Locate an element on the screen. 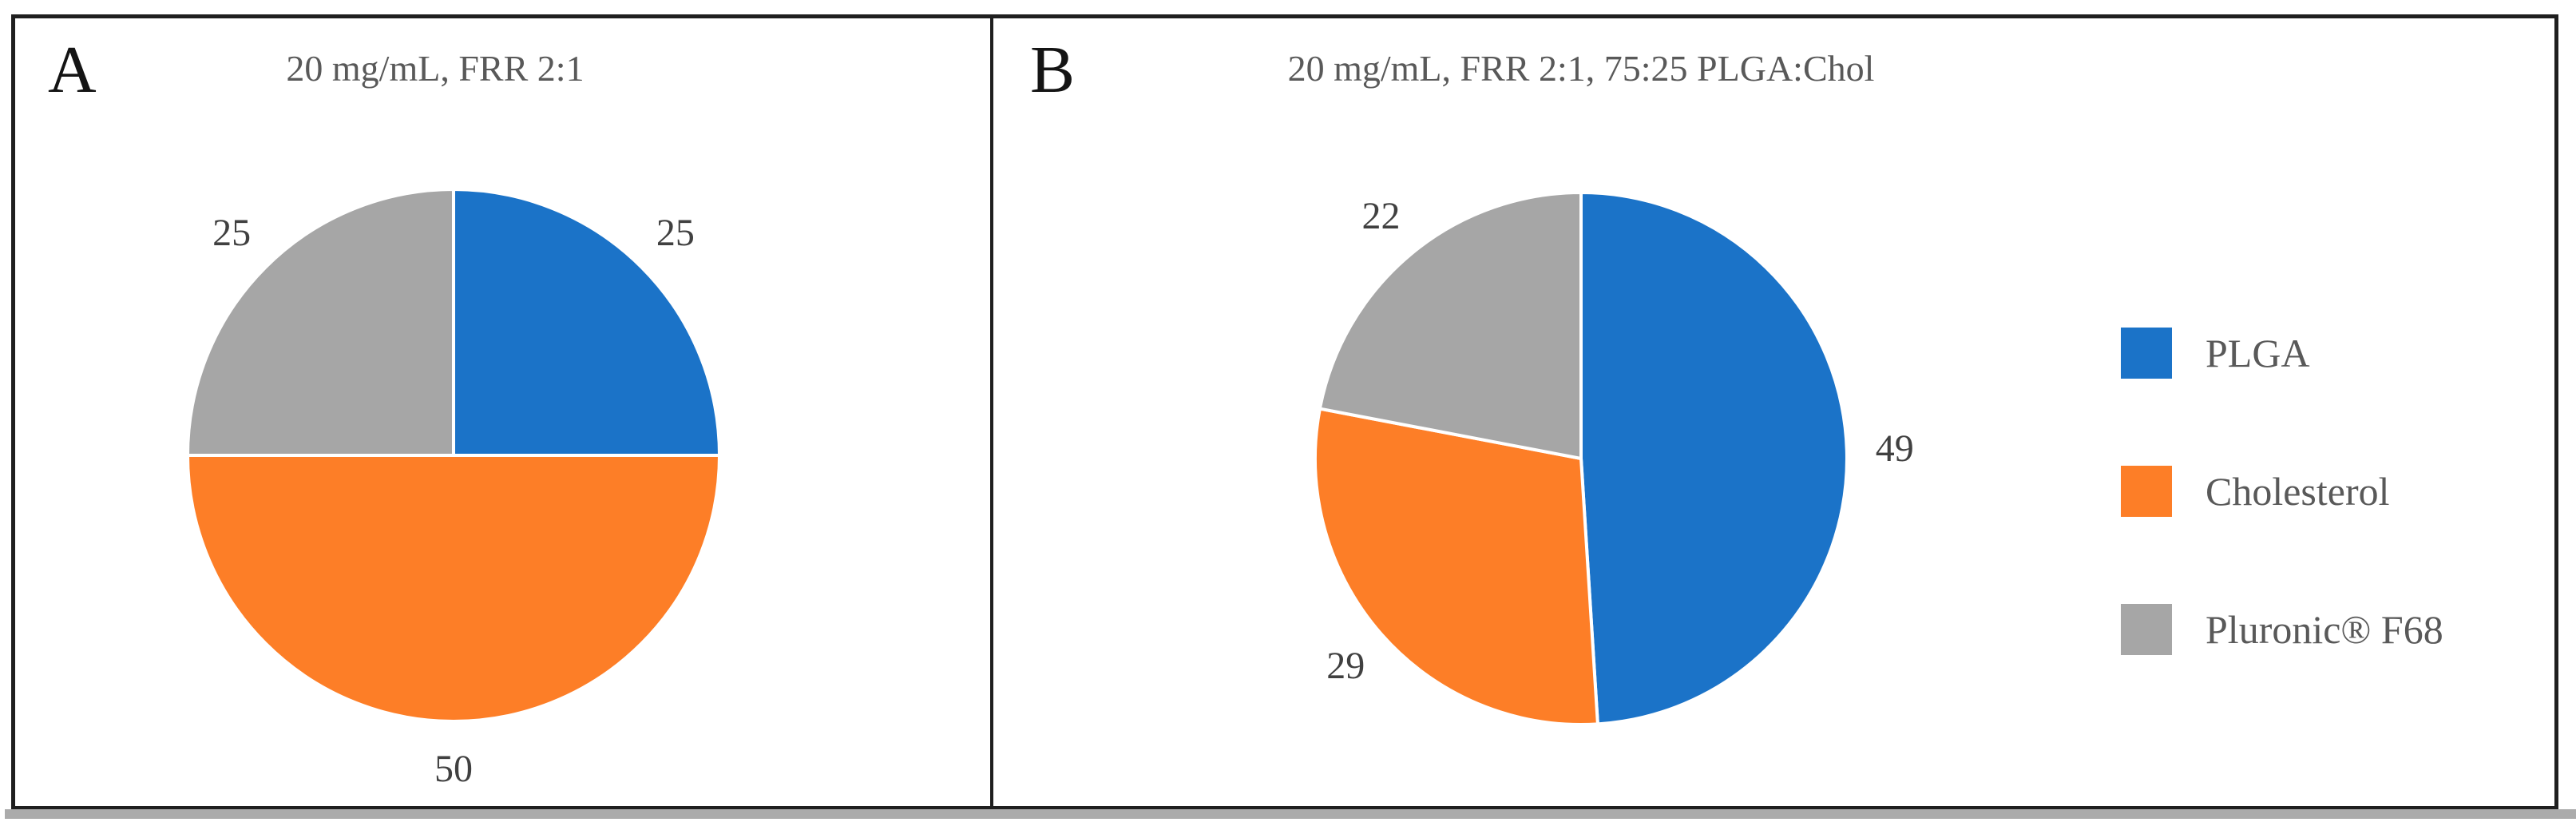 This screenshot has height=834, width=2576. legend-item-plga: PLGA is located at coordinates (2282, 353).